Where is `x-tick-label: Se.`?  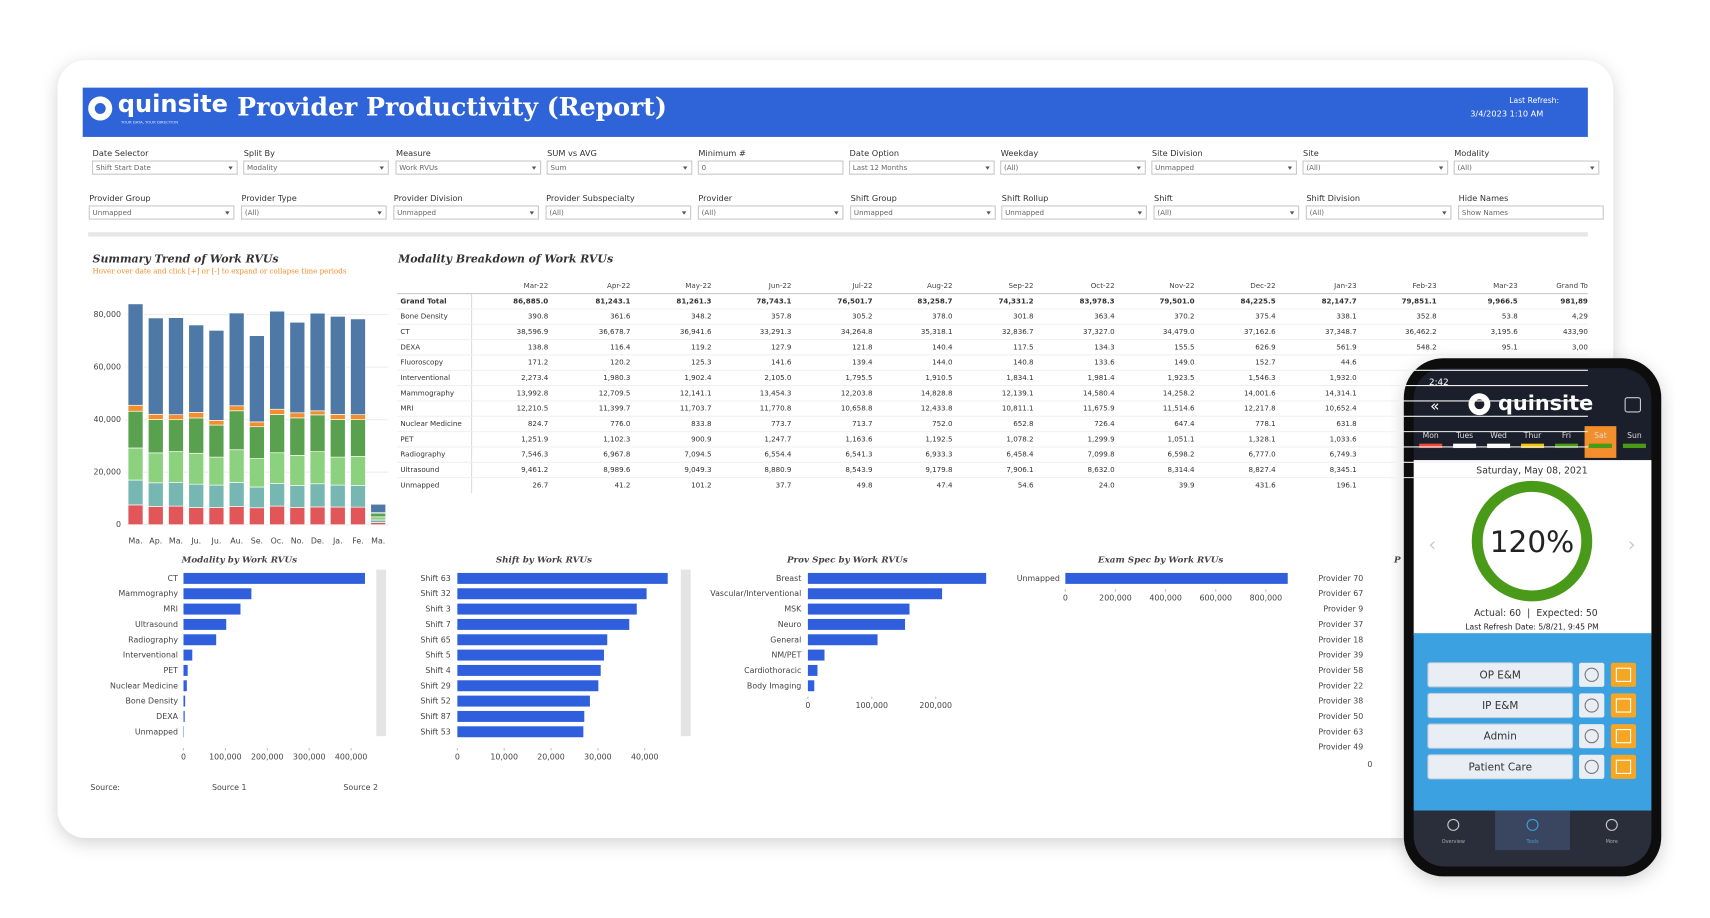 x-tick-label: Se. is located at coordinates (257, 541).